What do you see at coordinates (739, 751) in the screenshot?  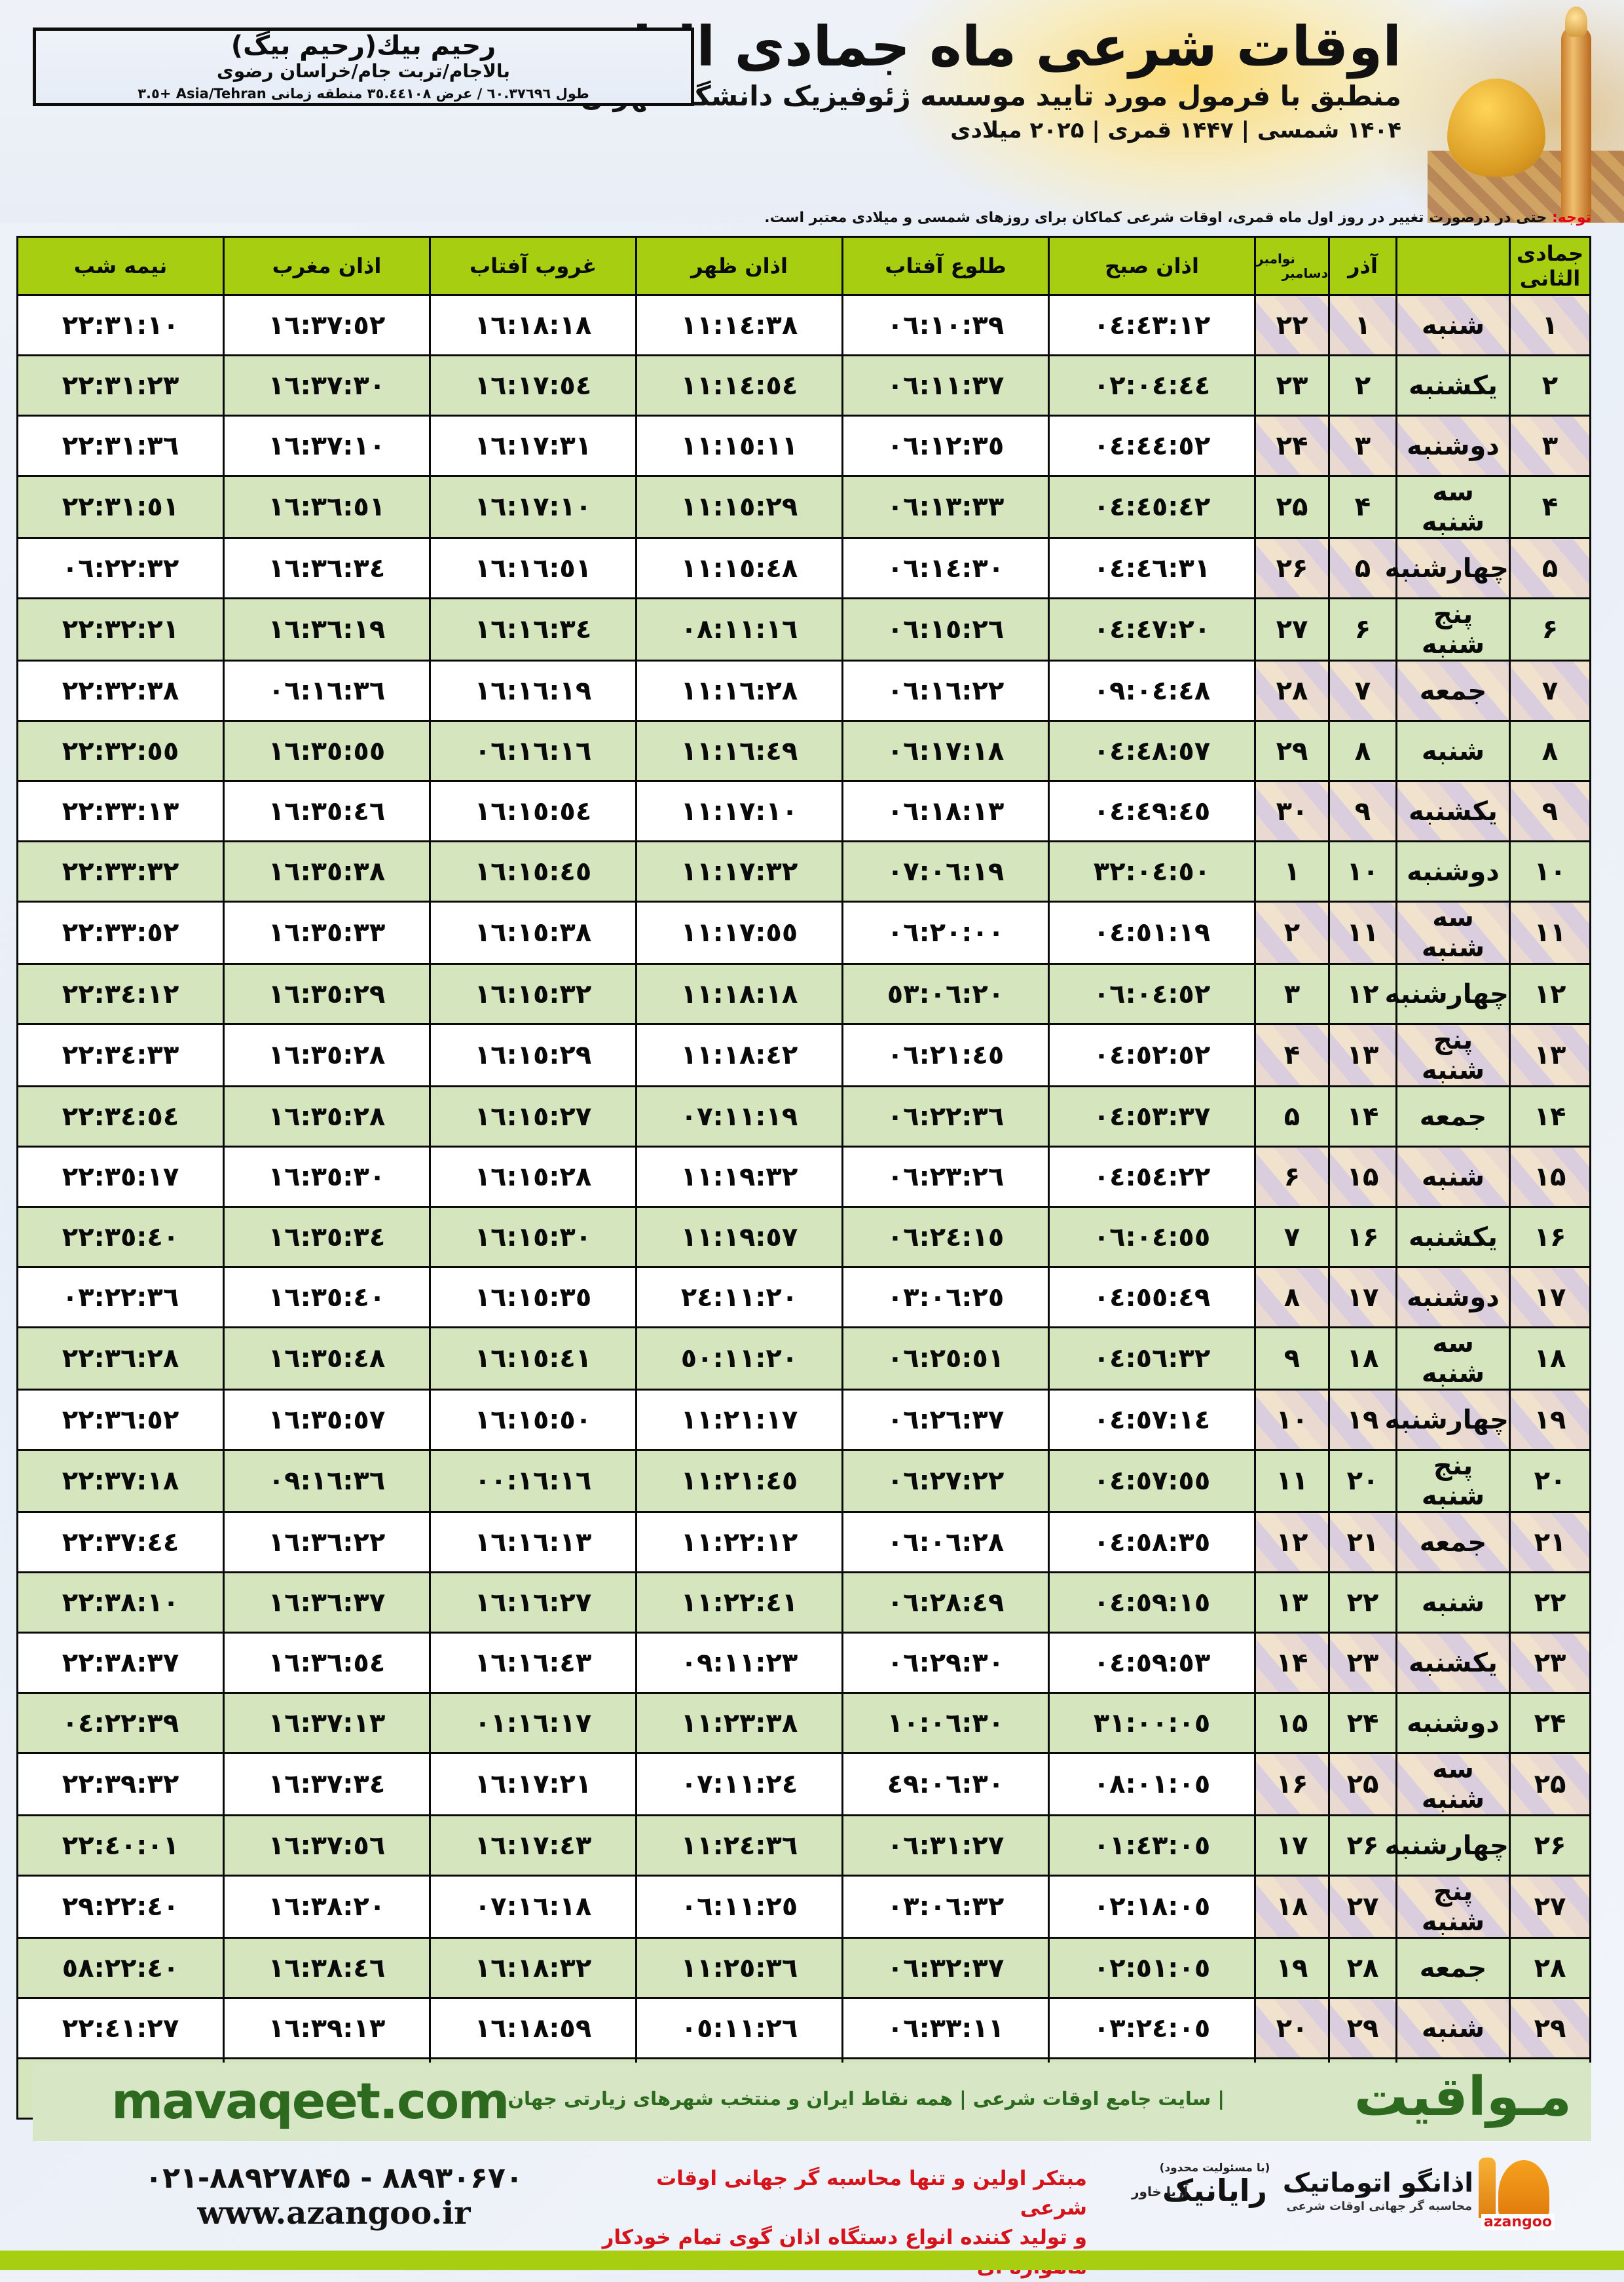 I see `dhuhr-cell: ١١:١٦:٤٩` at bounding box center [739, 751].